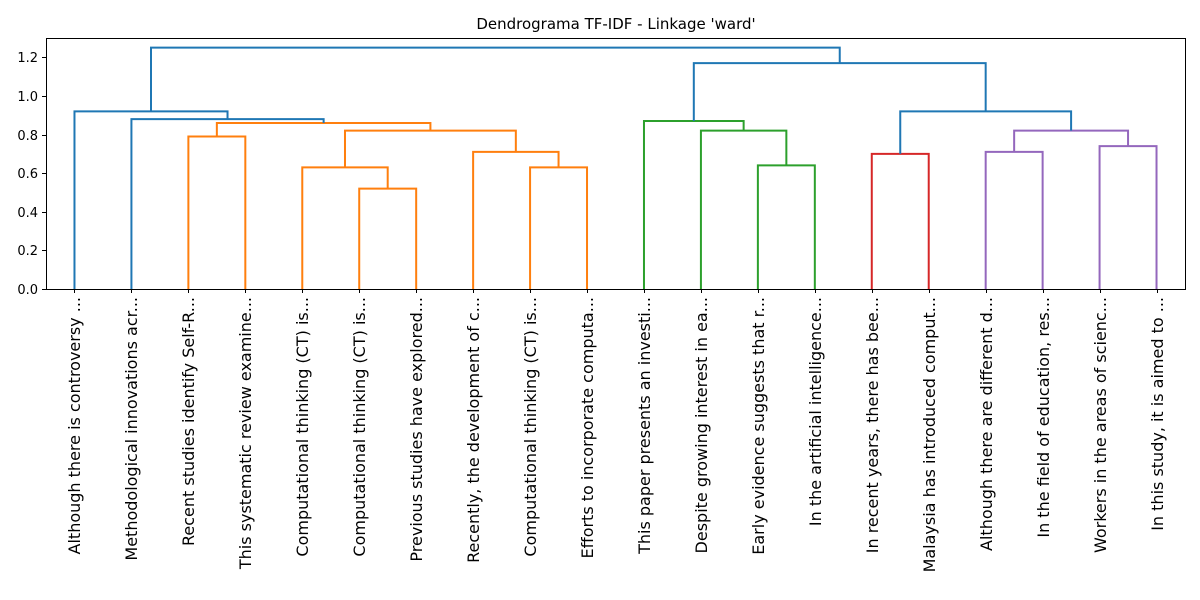  What do you see at coordinates (27, 174) in the screenshot?
I see `y-tick-label: 0.6` at bounding box center [27, 174].